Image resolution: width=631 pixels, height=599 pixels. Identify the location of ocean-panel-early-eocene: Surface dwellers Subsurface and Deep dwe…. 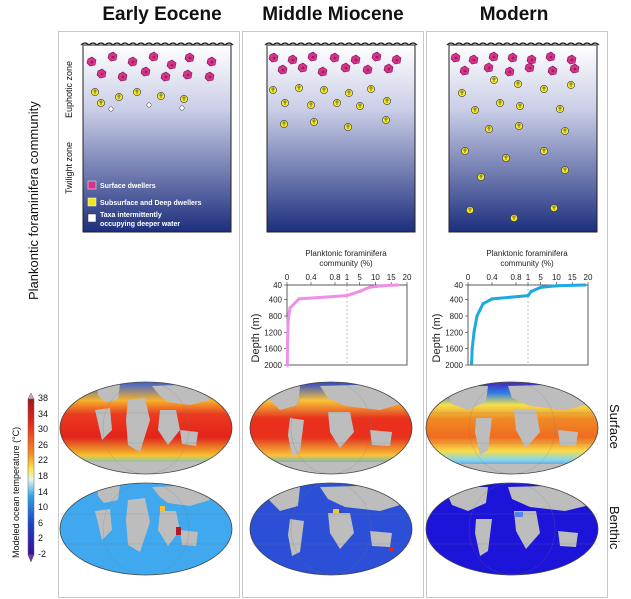
(157, 137).